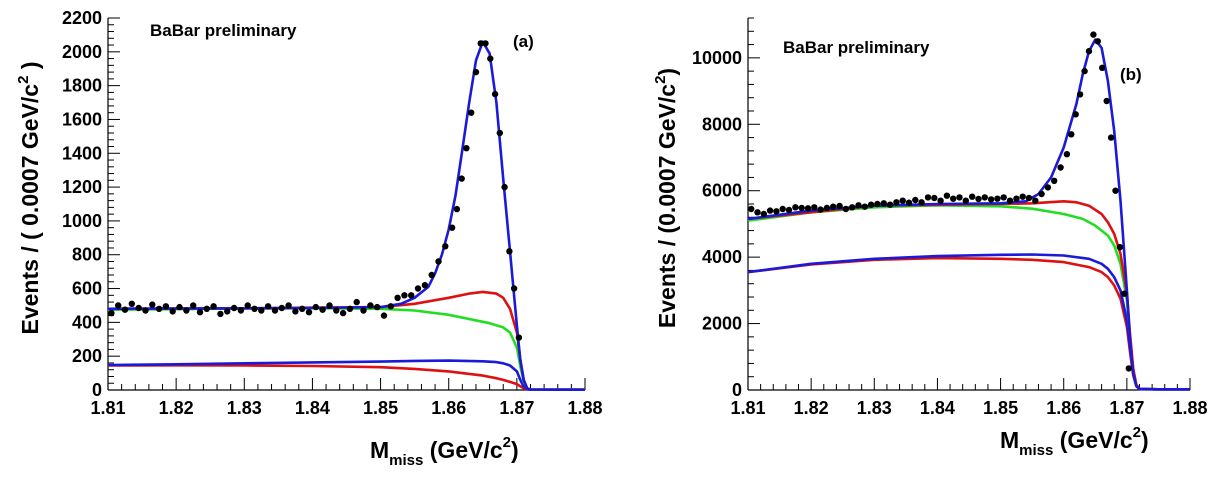  I want to click on curve-blue-lower, so click(346, 375).